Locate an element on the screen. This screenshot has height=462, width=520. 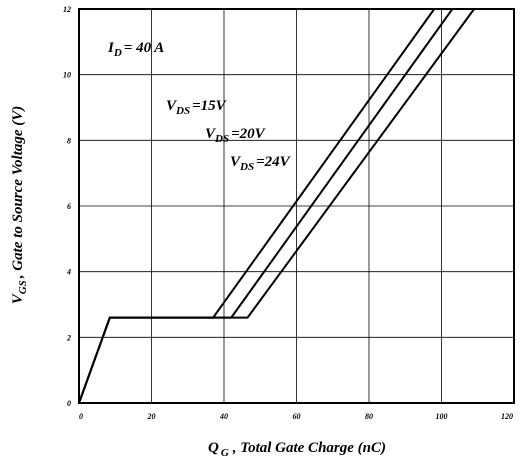
id-annotation: ID = 40 A is located at coordinates (135, 49).